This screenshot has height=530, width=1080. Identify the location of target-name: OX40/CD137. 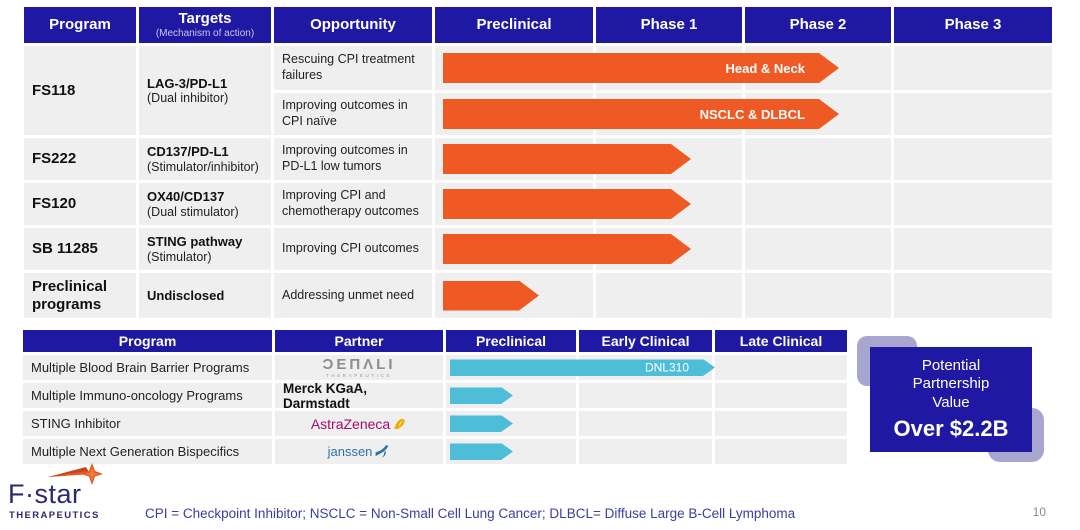
(186, 197).